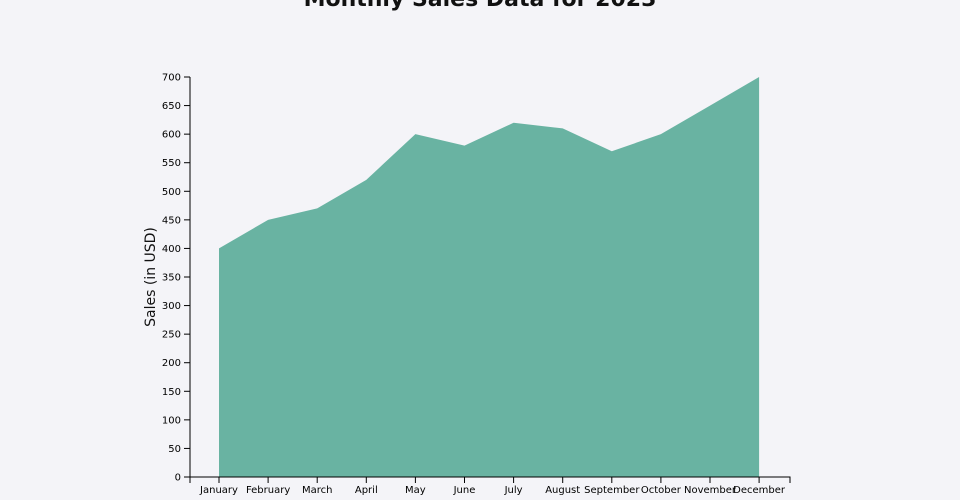 The height and width of the screenshot is (500, 960). I want to click on x-tick-label-march: March, so click(317, 490).